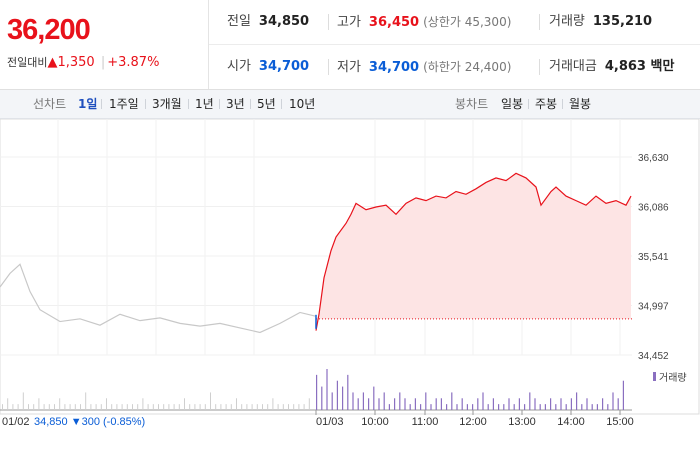  Describe the element at coordinates (302, 104) in the screenshot. I see `period-10y: 10년` at that location.